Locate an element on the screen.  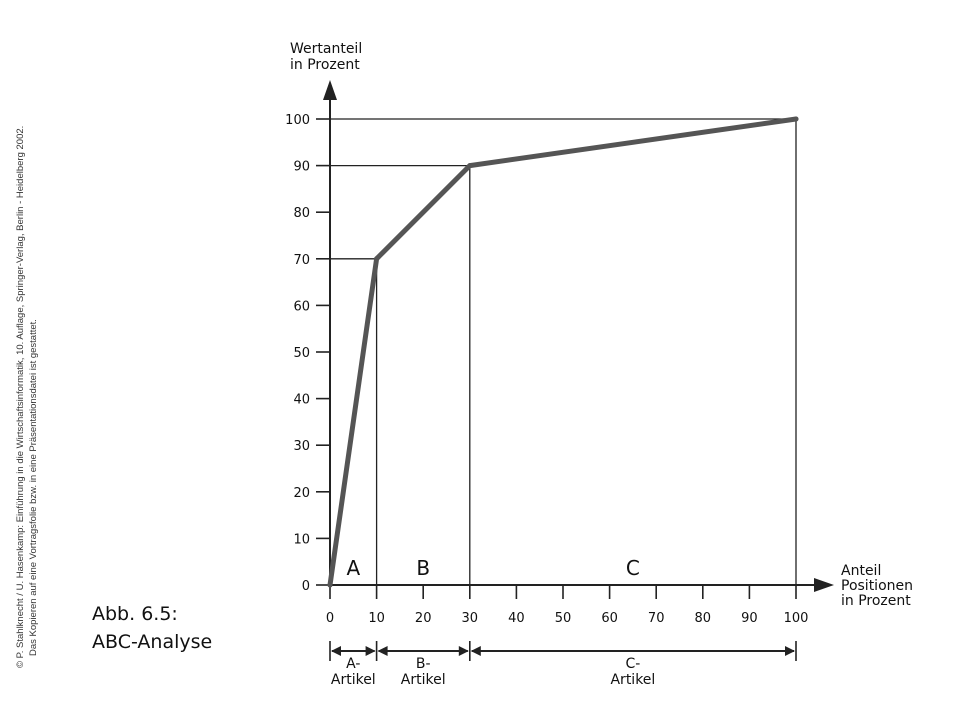
zone-labels: A B C is located at coordinates (492, 568).